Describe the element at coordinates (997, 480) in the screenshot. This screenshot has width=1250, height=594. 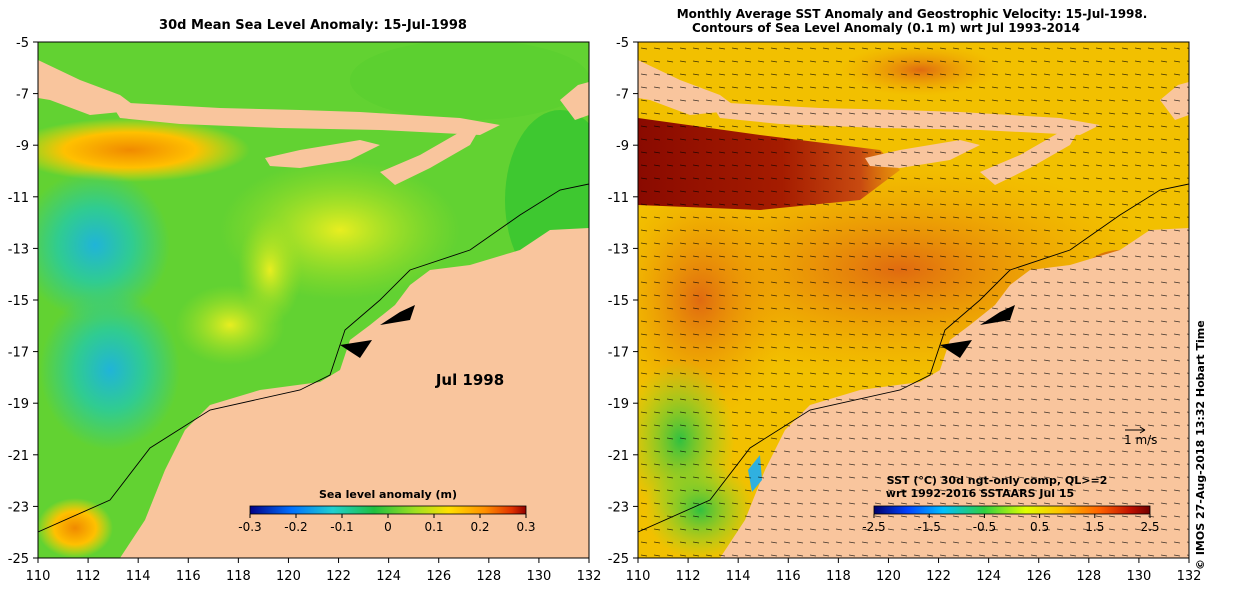
I see `sst-colorbar-label-line1: SST (°C) 30d ngt-only comp, QL>=2` at that location.